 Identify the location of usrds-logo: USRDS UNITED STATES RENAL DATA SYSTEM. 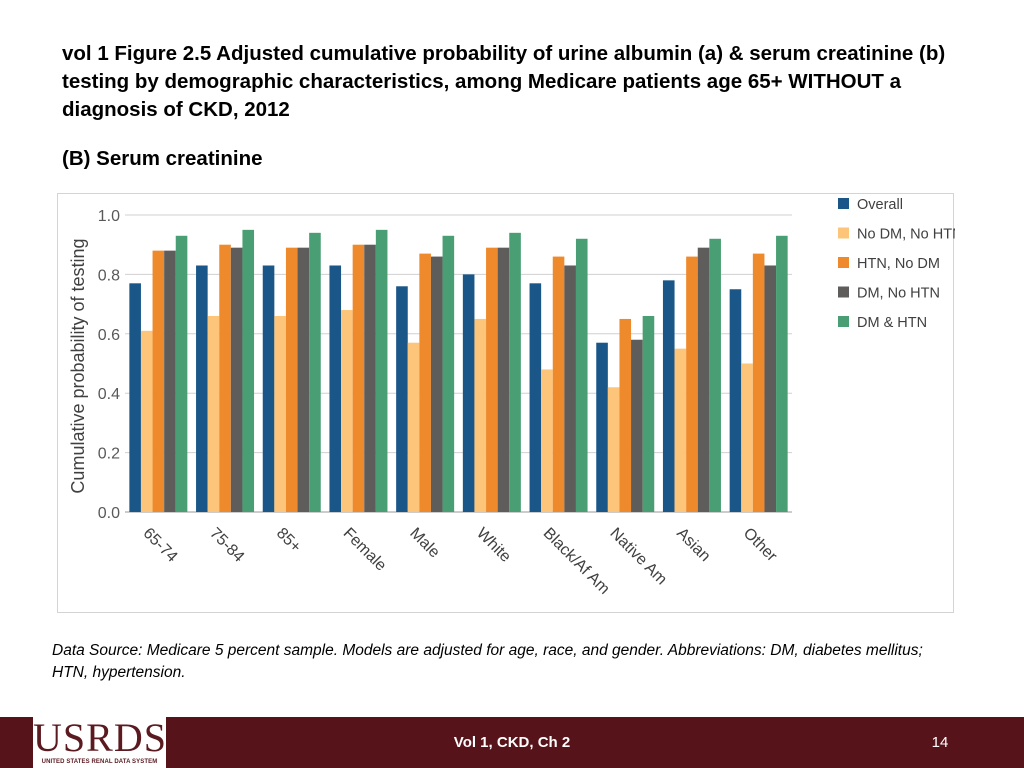
(99, 742).